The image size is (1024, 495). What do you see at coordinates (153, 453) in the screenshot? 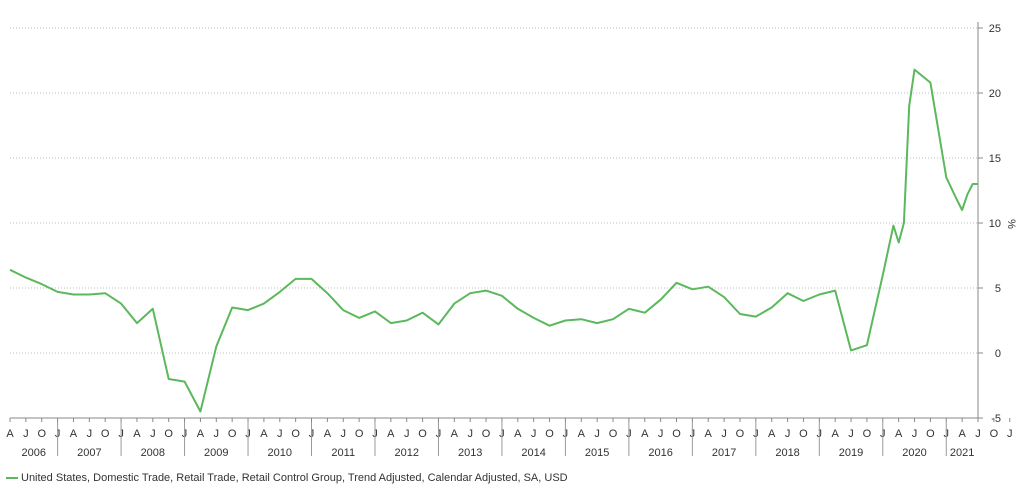
I see `x-year-label: 2008` at bounding box center [153, 453].